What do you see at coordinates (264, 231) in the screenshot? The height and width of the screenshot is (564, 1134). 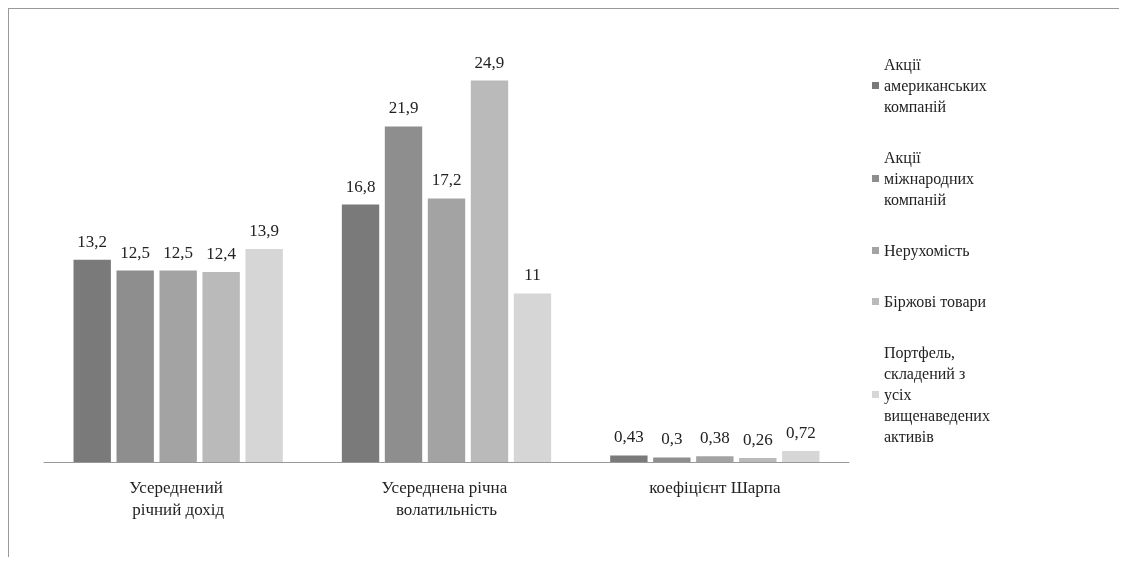 I see `data-label: 13,9` at bounding box center [264, 231].